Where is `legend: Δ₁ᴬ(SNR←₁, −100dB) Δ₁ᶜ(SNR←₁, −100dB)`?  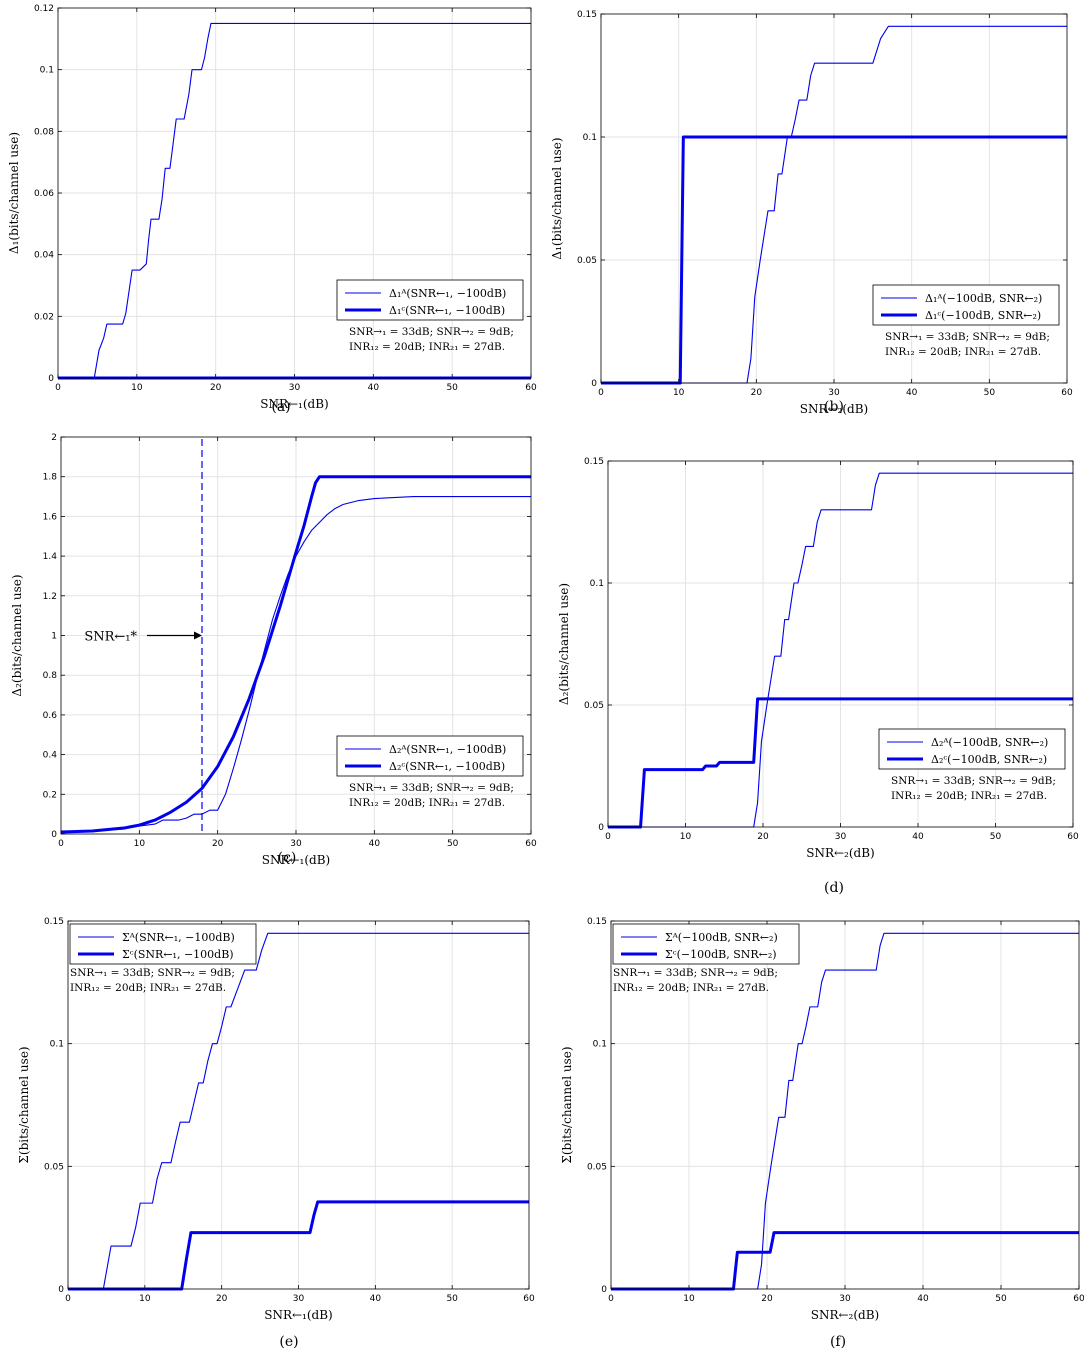 legend: Δ₁ᴬ(SNR←₁, −100dB) Δ₁ᶜ(SNR←₁, −100dB) is located at coordinates (430, 300).